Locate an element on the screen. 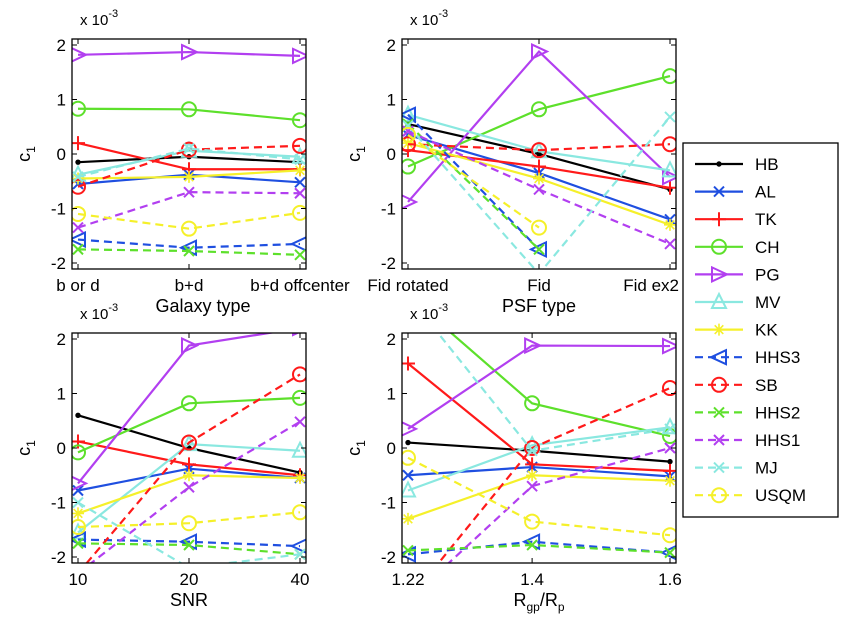  x-tick-label: Fid is located at coordinates (539, 285).